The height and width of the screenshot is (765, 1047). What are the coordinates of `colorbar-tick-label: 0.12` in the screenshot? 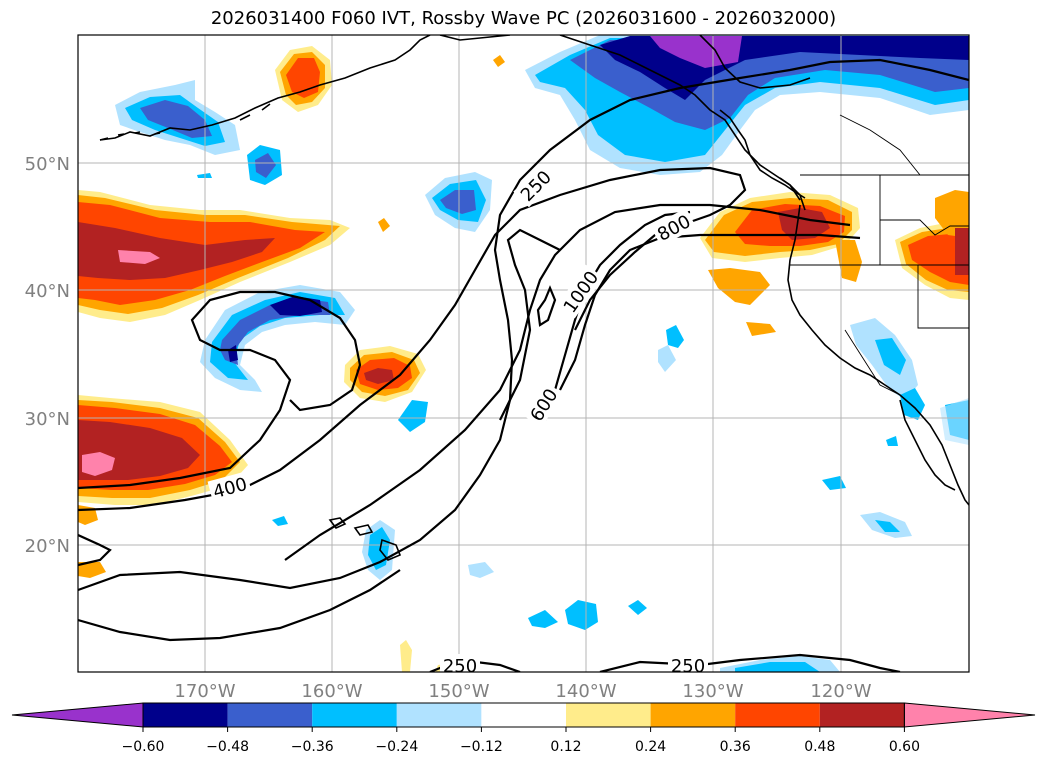 It's located at (565, 747).